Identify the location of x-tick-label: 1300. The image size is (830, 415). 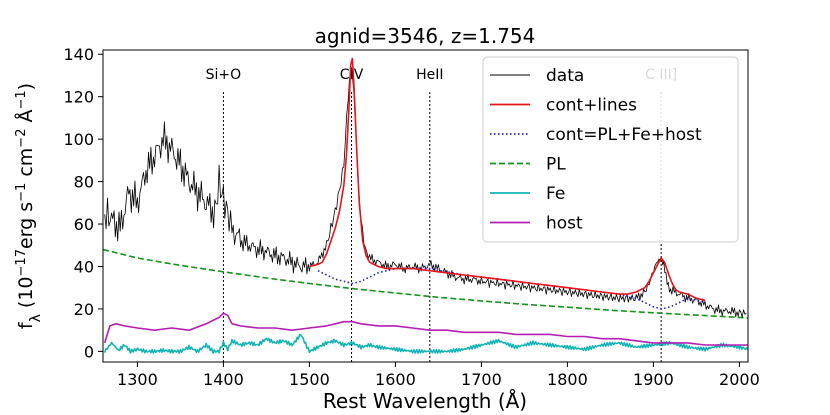
(137, 379).